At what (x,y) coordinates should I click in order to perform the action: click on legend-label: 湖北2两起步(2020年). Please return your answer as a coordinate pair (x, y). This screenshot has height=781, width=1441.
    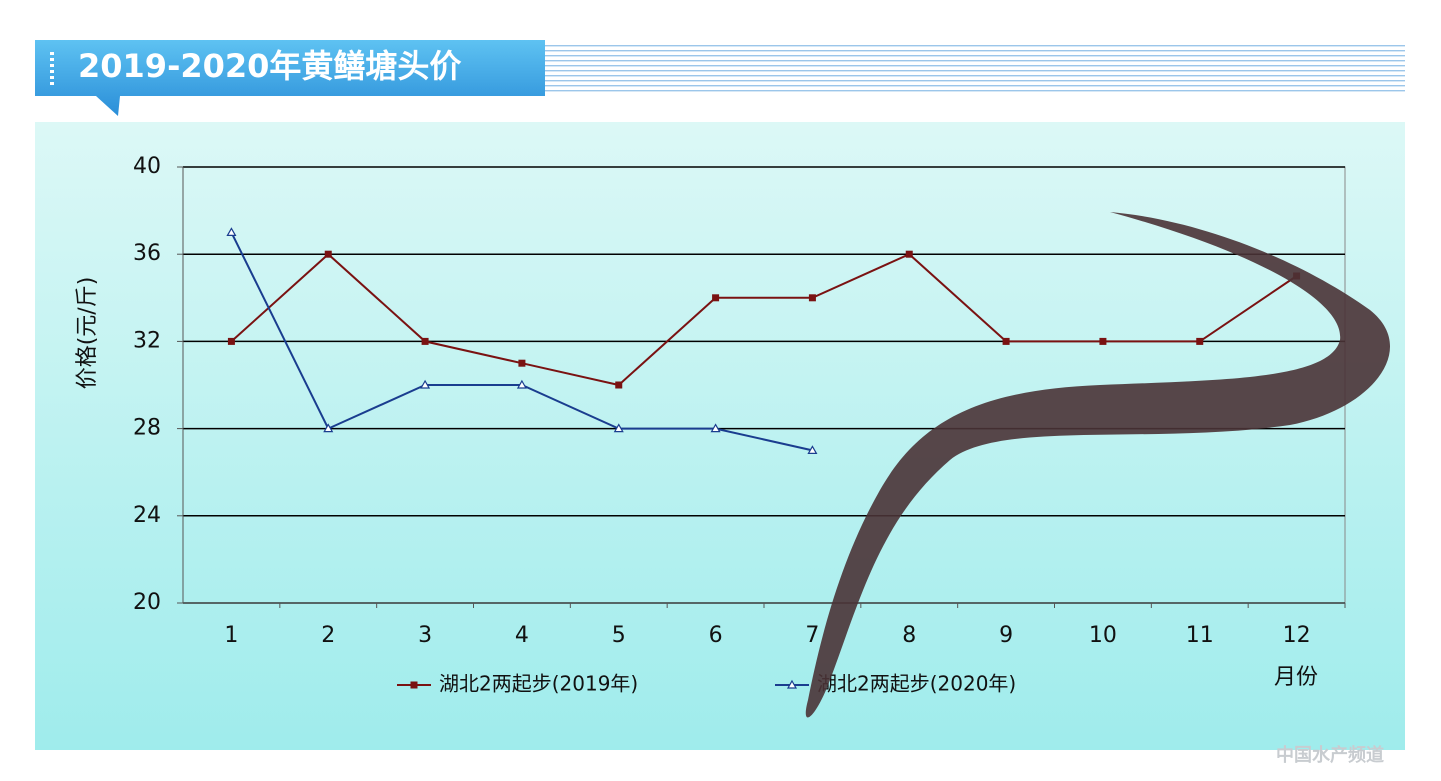
    Looking at the image, I should click on (916, 684).